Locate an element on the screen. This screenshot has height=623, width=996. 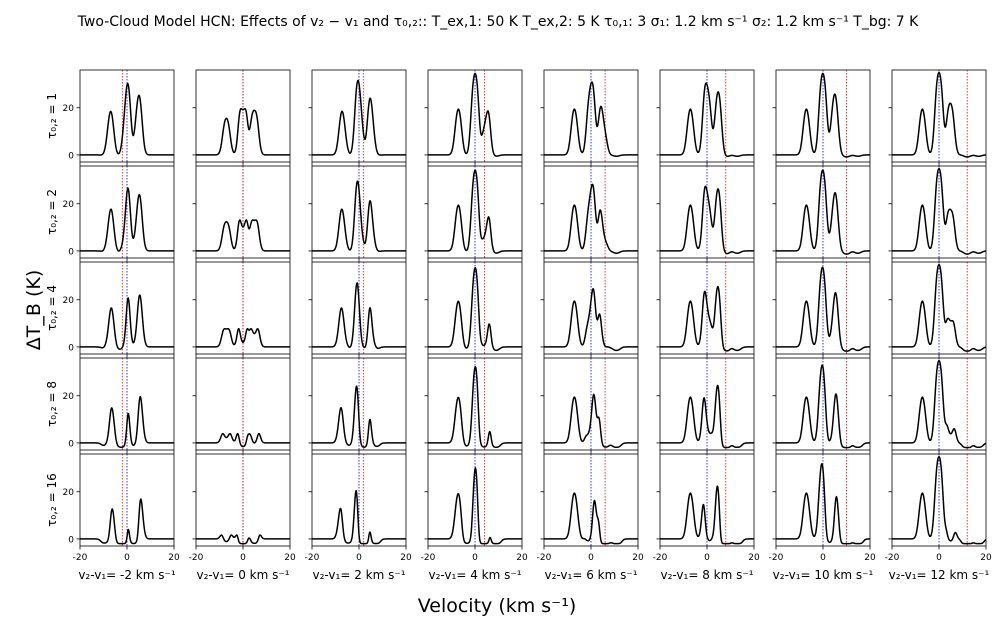
panel-r3-c4 is located at coordinates (473, 309).